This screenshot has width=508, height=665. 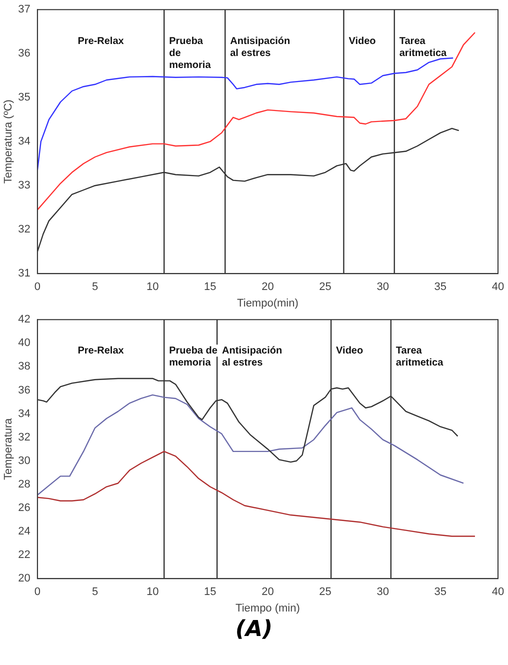 What do you see at coordinates (24, 274) in the screenshot?
I see `y-tick-label: 31` at bounding box center [24, 274].